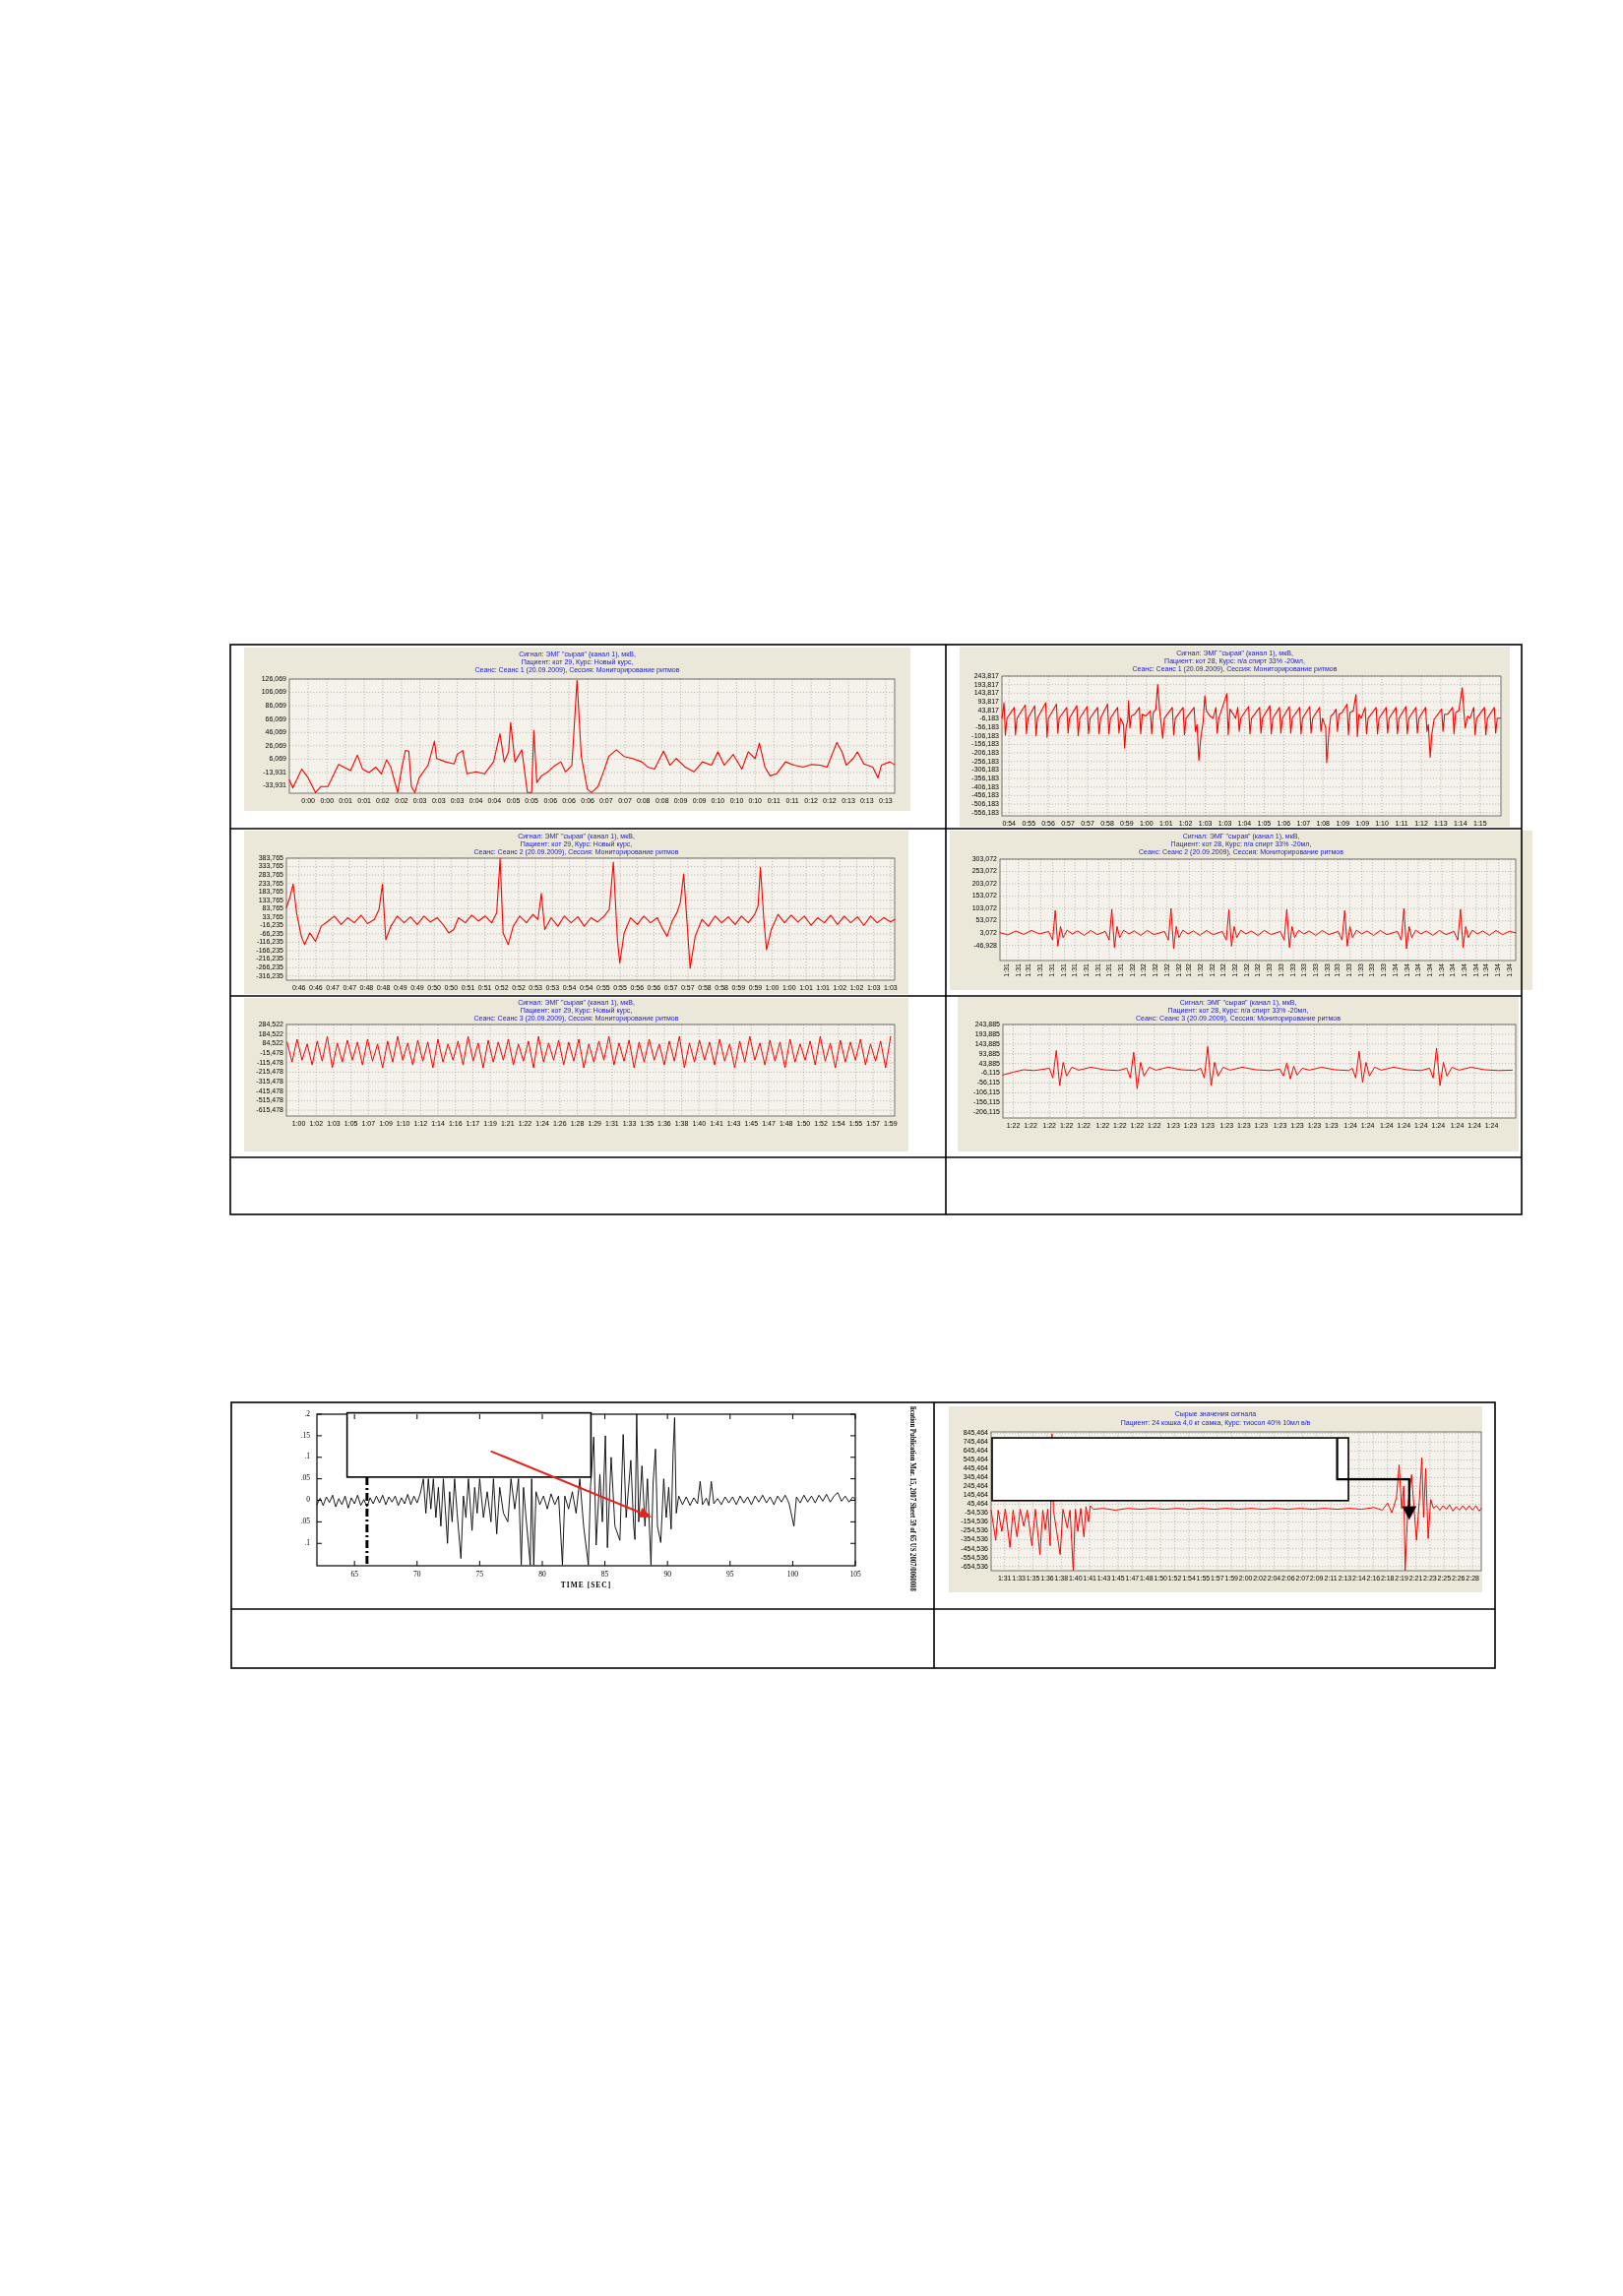  What do you see at coordinates (912, 1499) in the screenshot?
I see `text: lication Publication Mar. 15, 2007 Sheet 59 of 65 US 2007/0060008` at bounding box center [912, 1499].